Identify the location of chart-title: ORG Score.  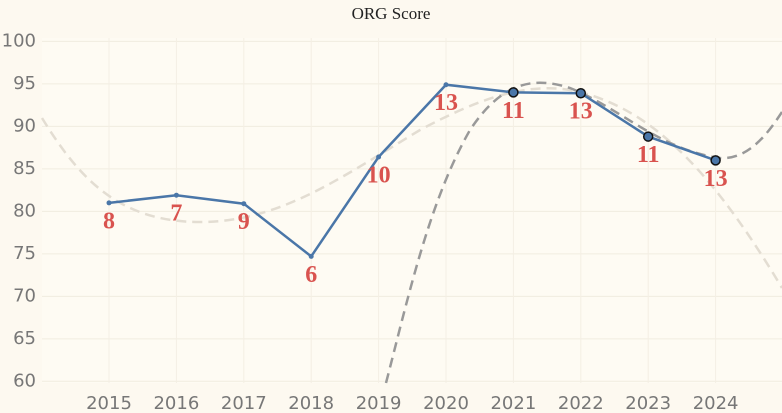
(391, 13).